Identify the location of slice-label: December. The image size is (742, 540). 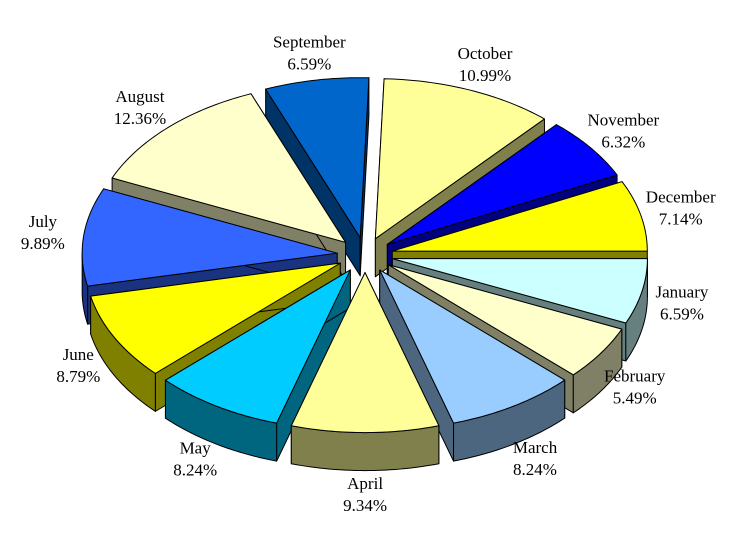
(681, 197).